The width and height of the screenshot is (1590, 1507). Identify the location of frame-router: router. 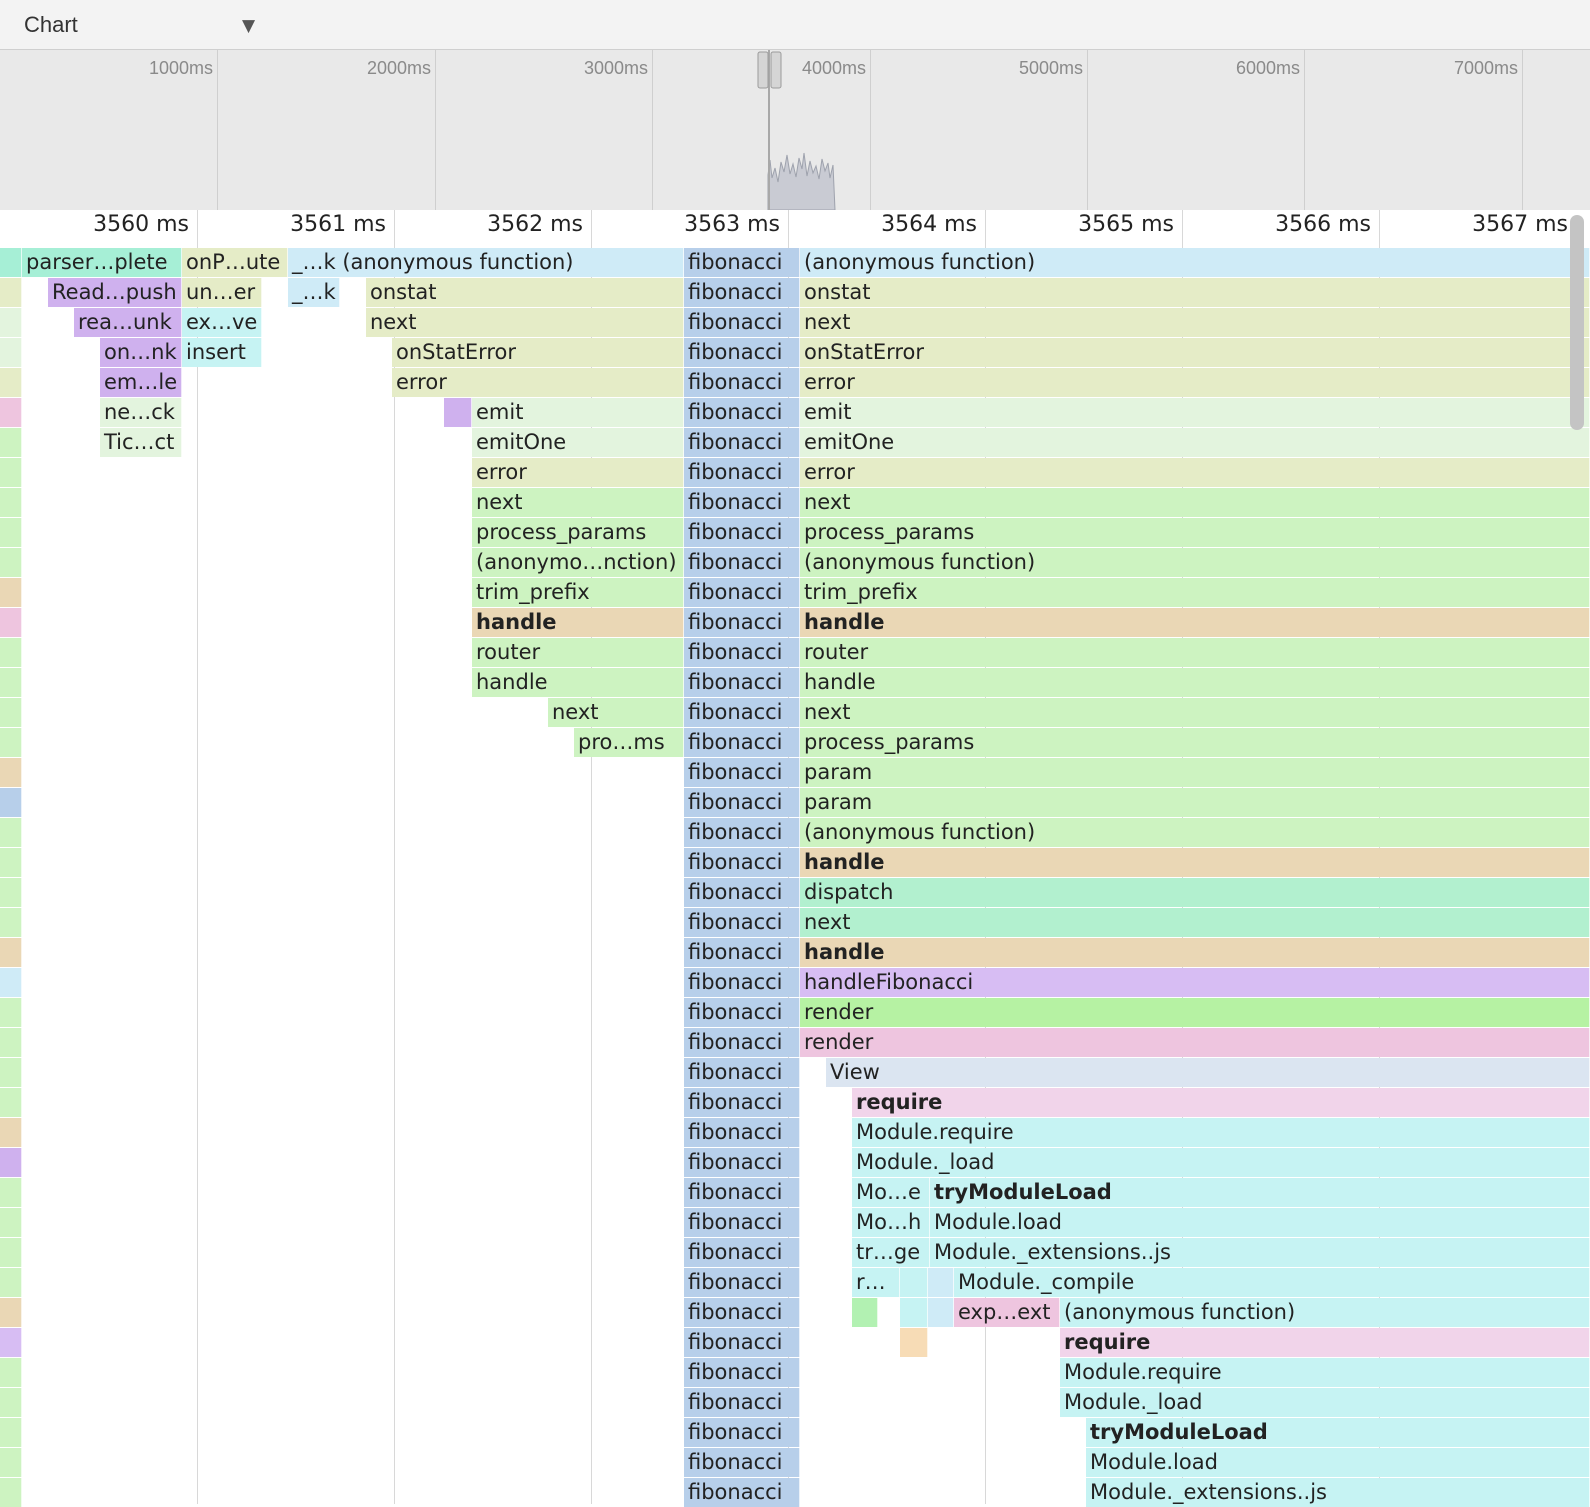
(1195, 652).